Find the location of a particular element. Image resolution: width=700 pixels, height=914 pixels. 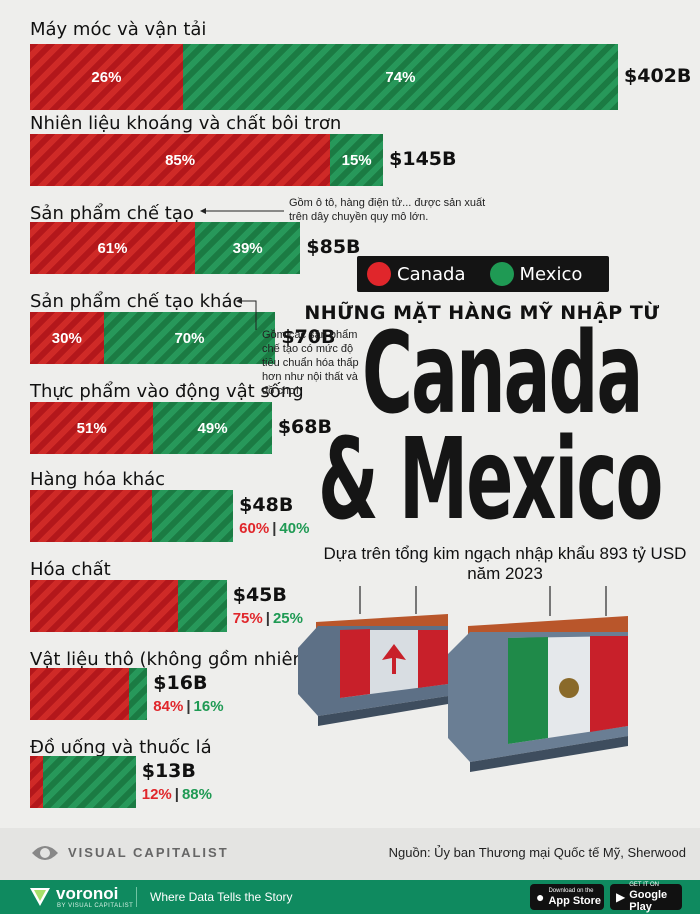

percent-canada: 75% is located at coordinates (247, 618).